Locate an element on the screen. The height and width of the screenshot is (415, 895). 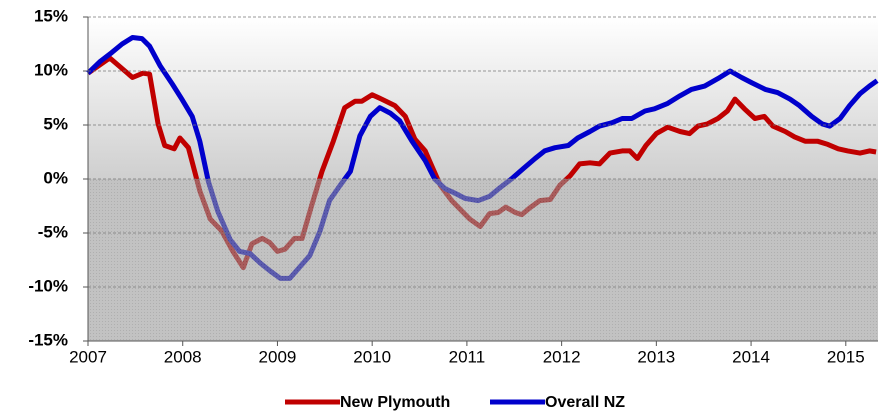
x-tick-label: 2015 is located at coordinates (846, 356).